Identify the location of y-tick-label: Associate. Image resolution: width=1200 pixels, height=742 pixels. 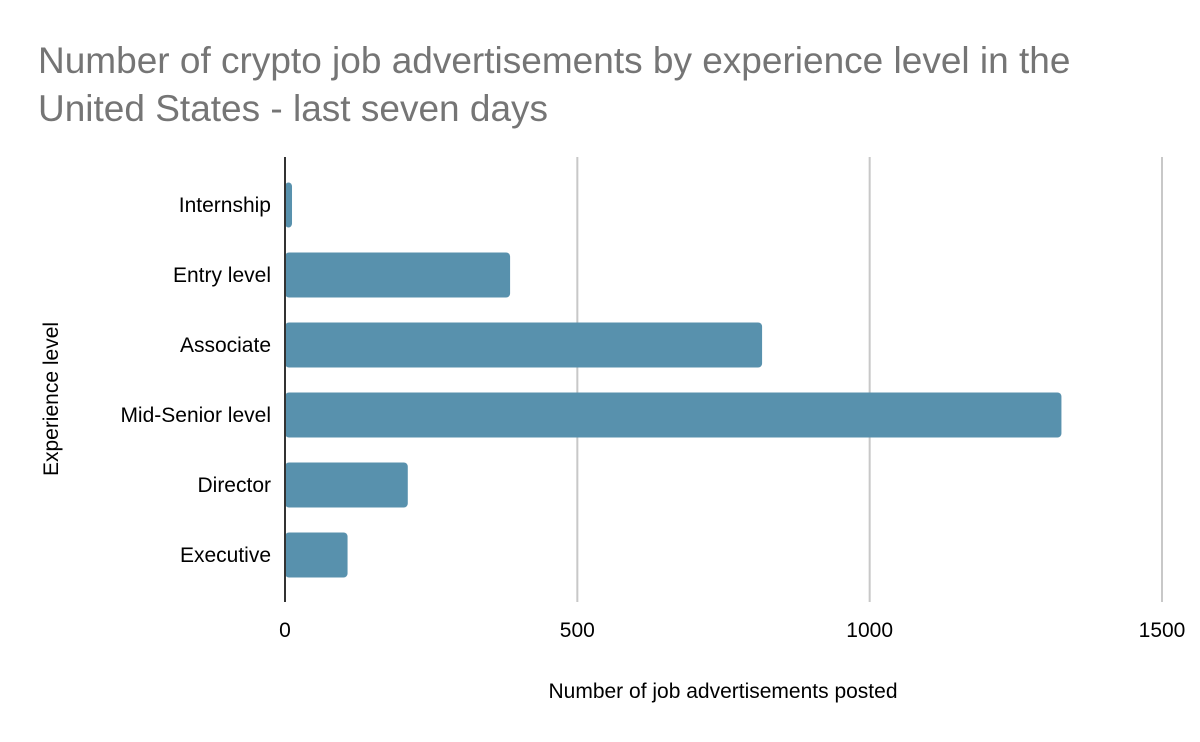
(225, 345).